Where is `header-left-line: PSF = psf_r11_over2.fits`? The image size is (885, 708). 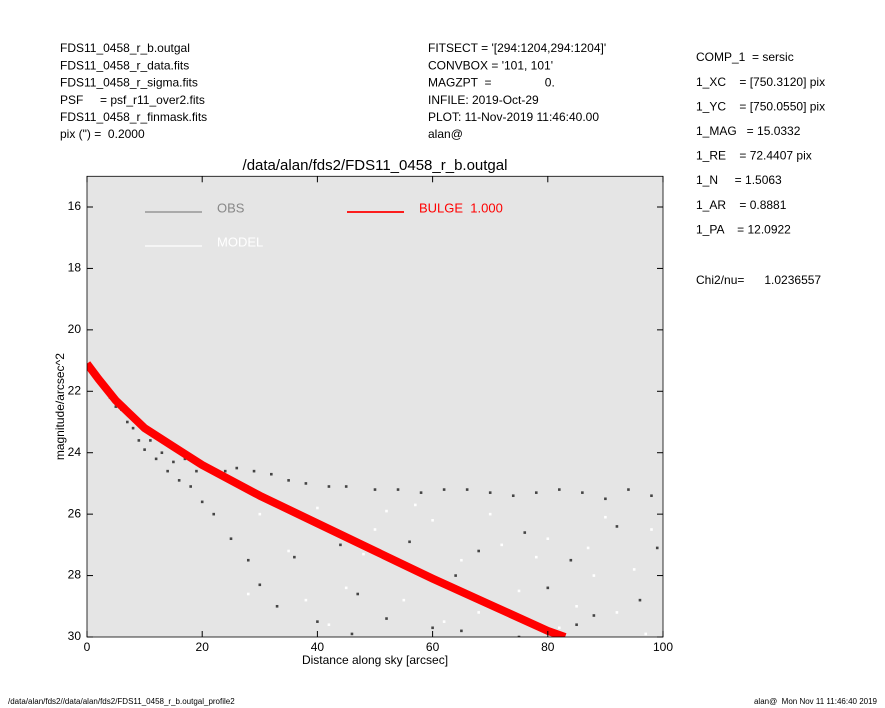
header-left-line: PSF = psf_r11_over2.fits is located at coordinates (132, 100).